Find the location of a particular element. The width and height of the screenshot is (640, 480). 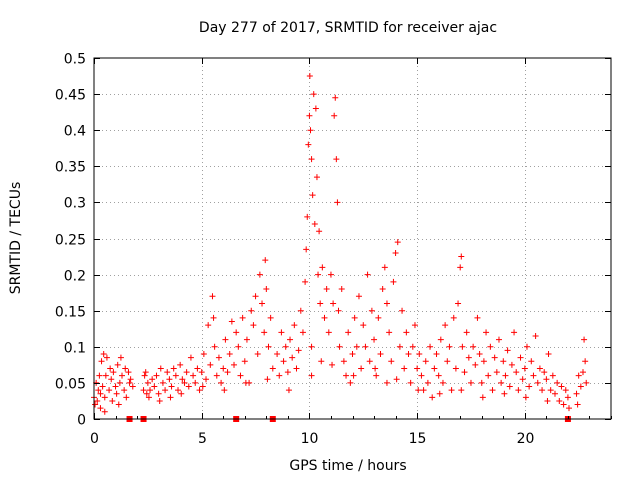

y-tick-label: 0.5 is located at coordinates (75, 60).